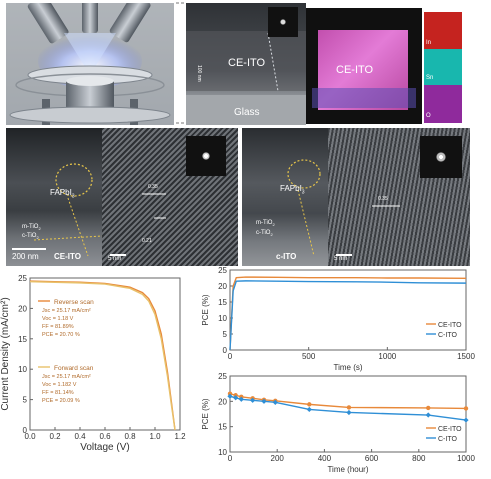 The width and height of the screenshot is (491, 479). I want to click on x-axis-label: Time (s), so click(347, 367).